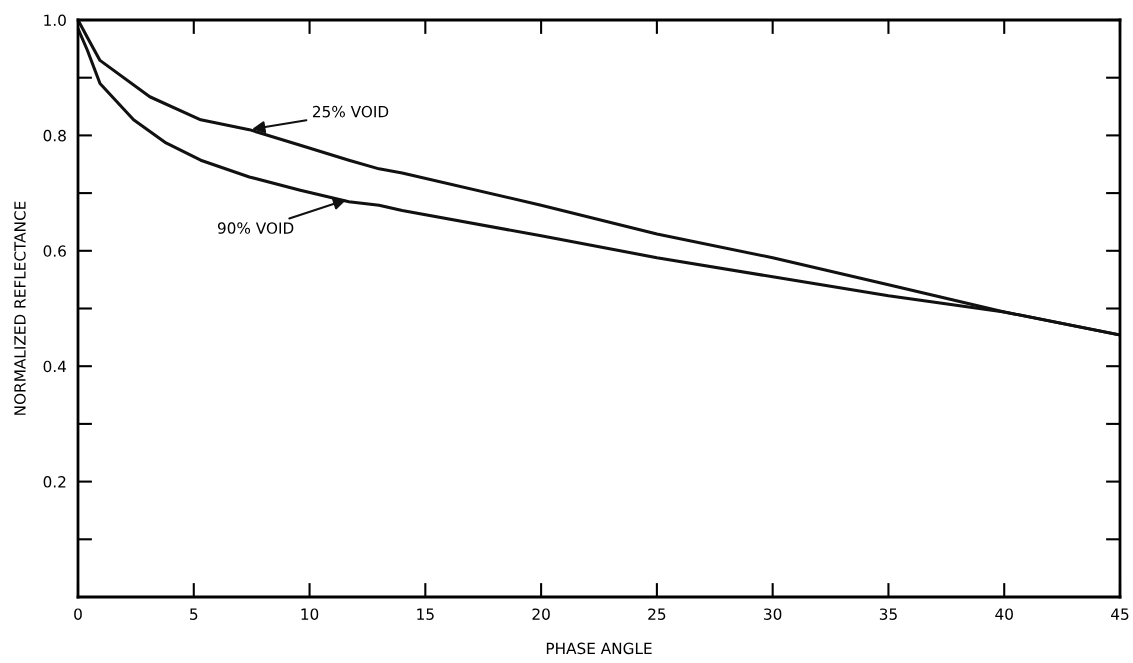 Image resolution: width=1133 pixels, height=663 pixels. Describe the element at coordinates (350, 111) in the screenshot. I see `annotation: 25% VOID` at that location.